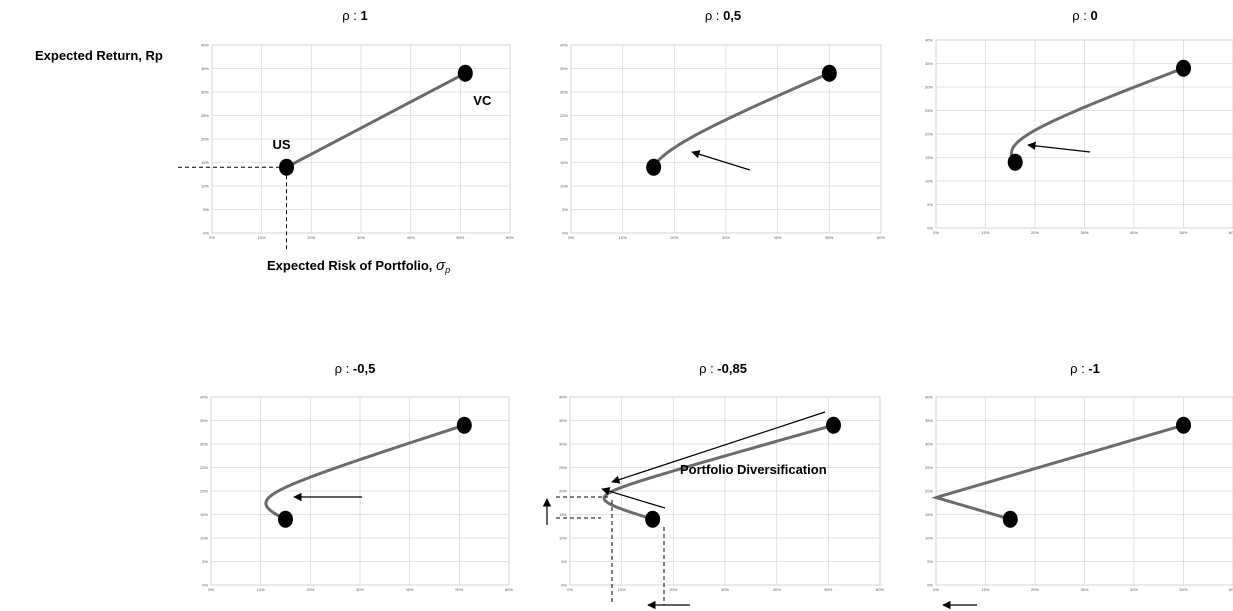 This screenshot has width=1233, height=611. What do you see at coordinates (723, 368) in the screenshot?
I see `panel-title: ρ : -0,85` at bounding box center [723, 368].